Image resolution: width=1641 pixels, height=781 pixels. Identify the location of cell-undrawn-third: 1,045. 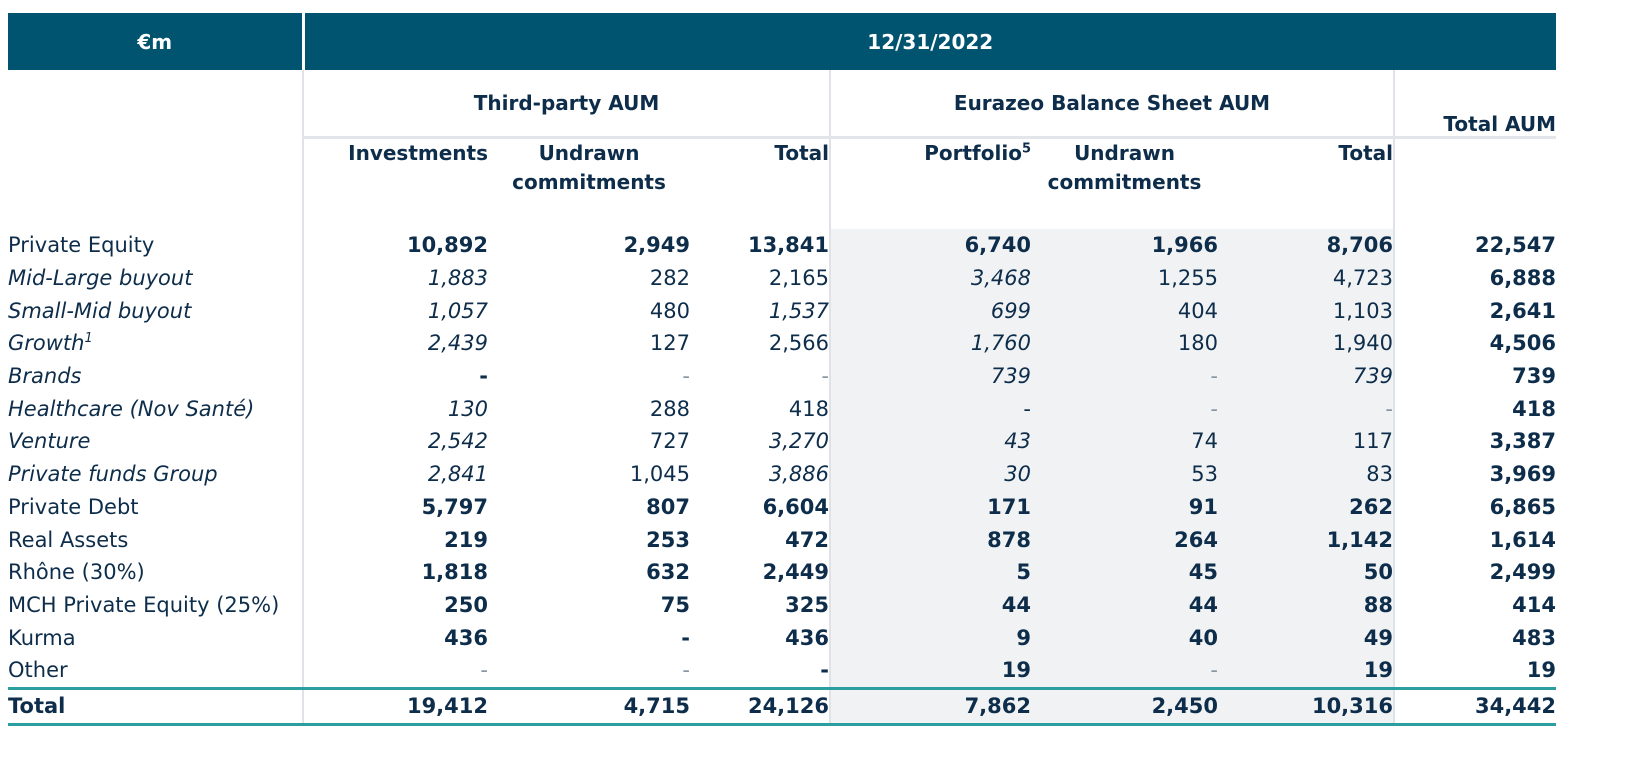
(659, 474).